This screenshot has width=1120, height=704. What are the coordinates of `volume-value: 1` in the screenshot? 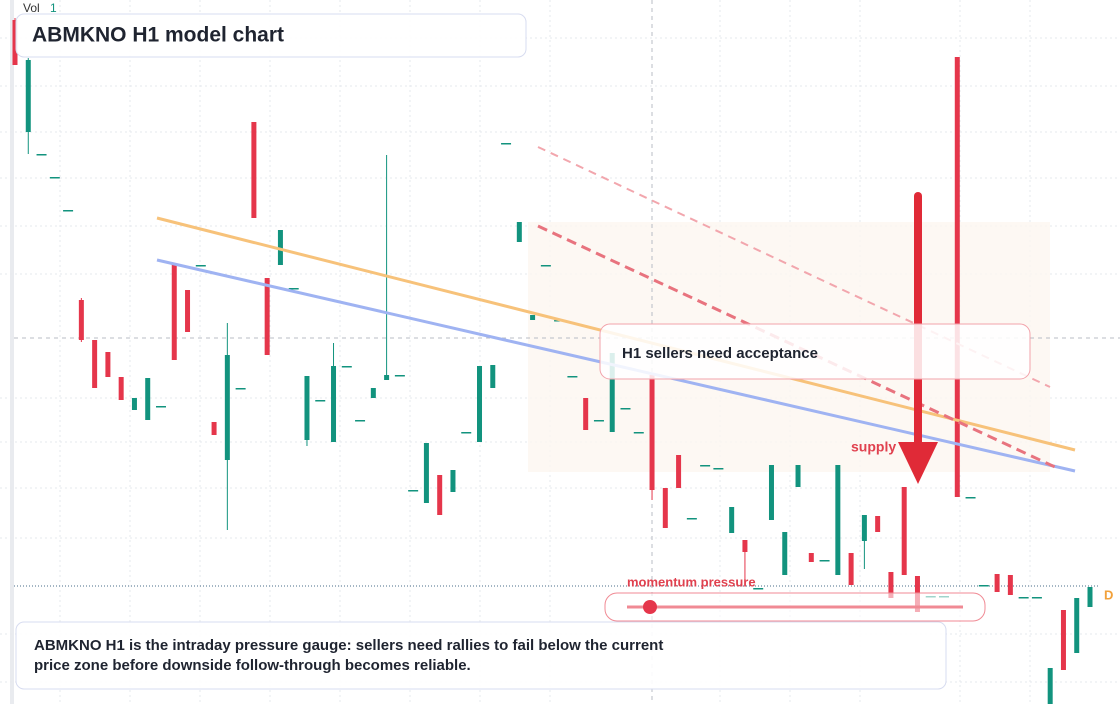 It's located at (53, 8).